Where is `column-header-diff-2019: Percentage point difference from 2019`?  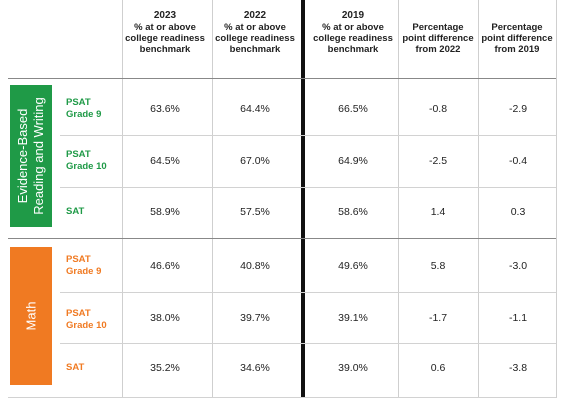
column-header-diff-2019: Percentage point difference from 2019 is located at coordinates (517, 38).